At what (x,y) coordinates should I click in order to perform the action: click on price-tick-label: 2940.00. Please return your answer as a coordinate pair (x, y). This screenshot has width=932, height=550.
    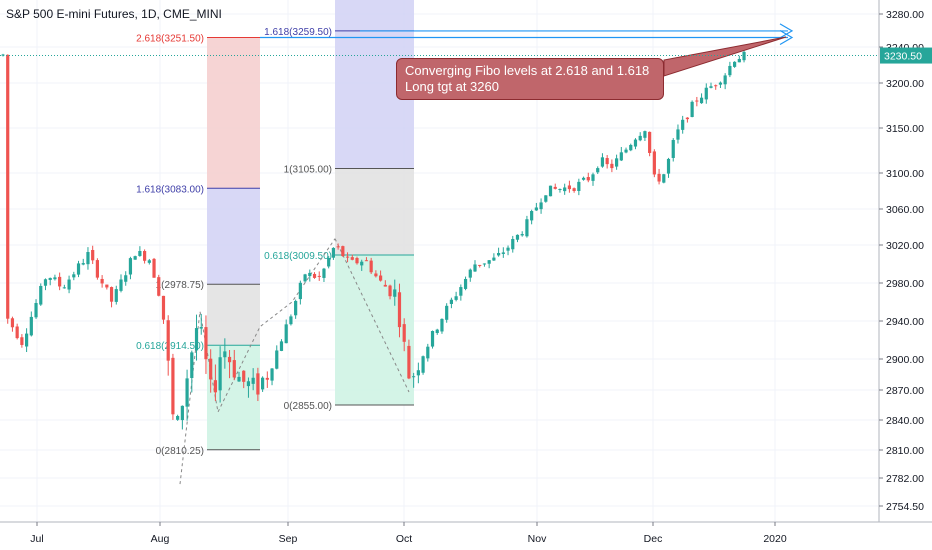
    Looking at the image, I should click on (905, 322).